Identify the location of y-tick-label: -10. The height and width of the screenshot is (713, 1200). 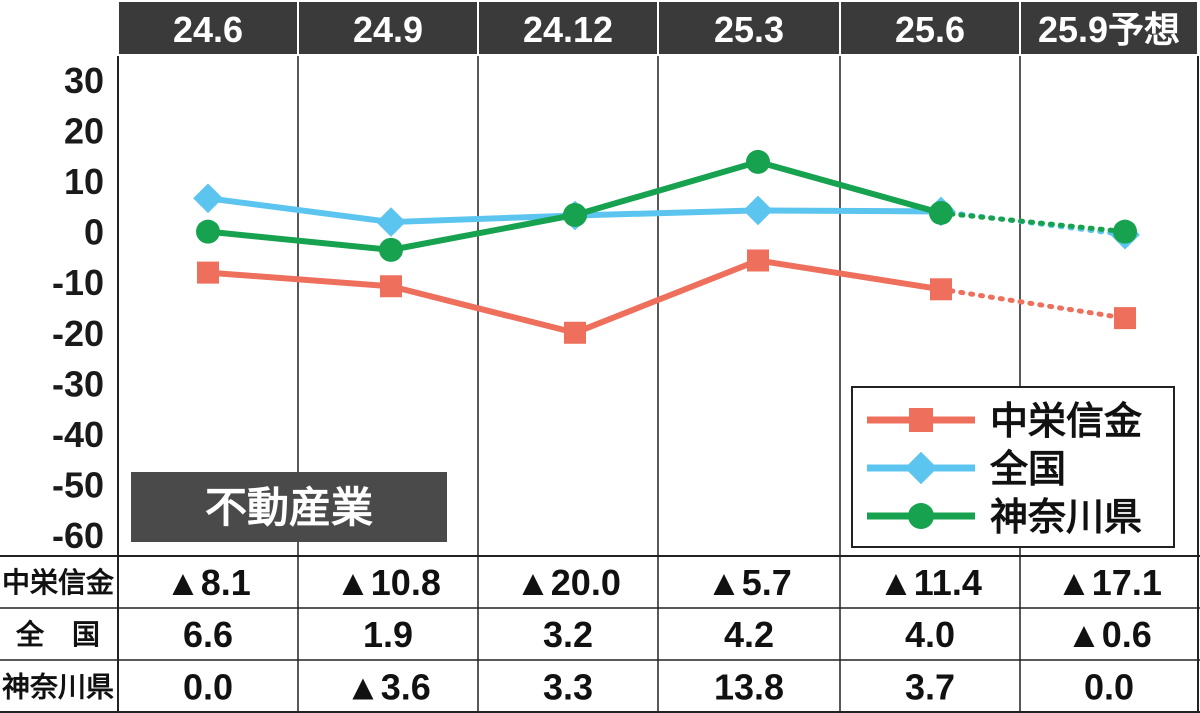
(78, 282).